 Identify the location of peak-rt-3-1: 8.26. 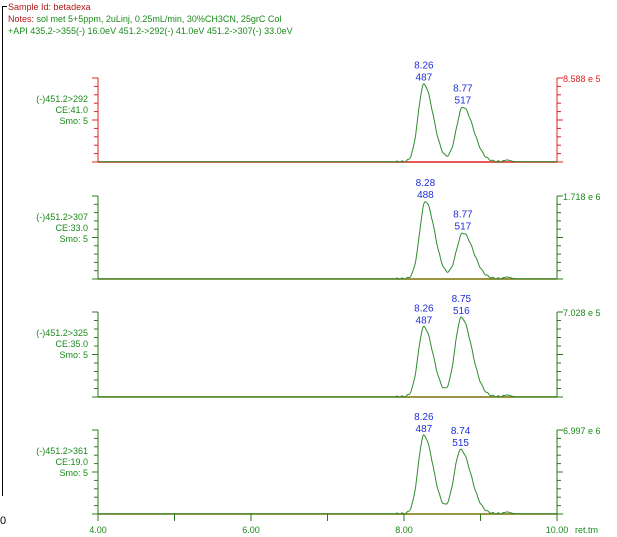
(424, 308).